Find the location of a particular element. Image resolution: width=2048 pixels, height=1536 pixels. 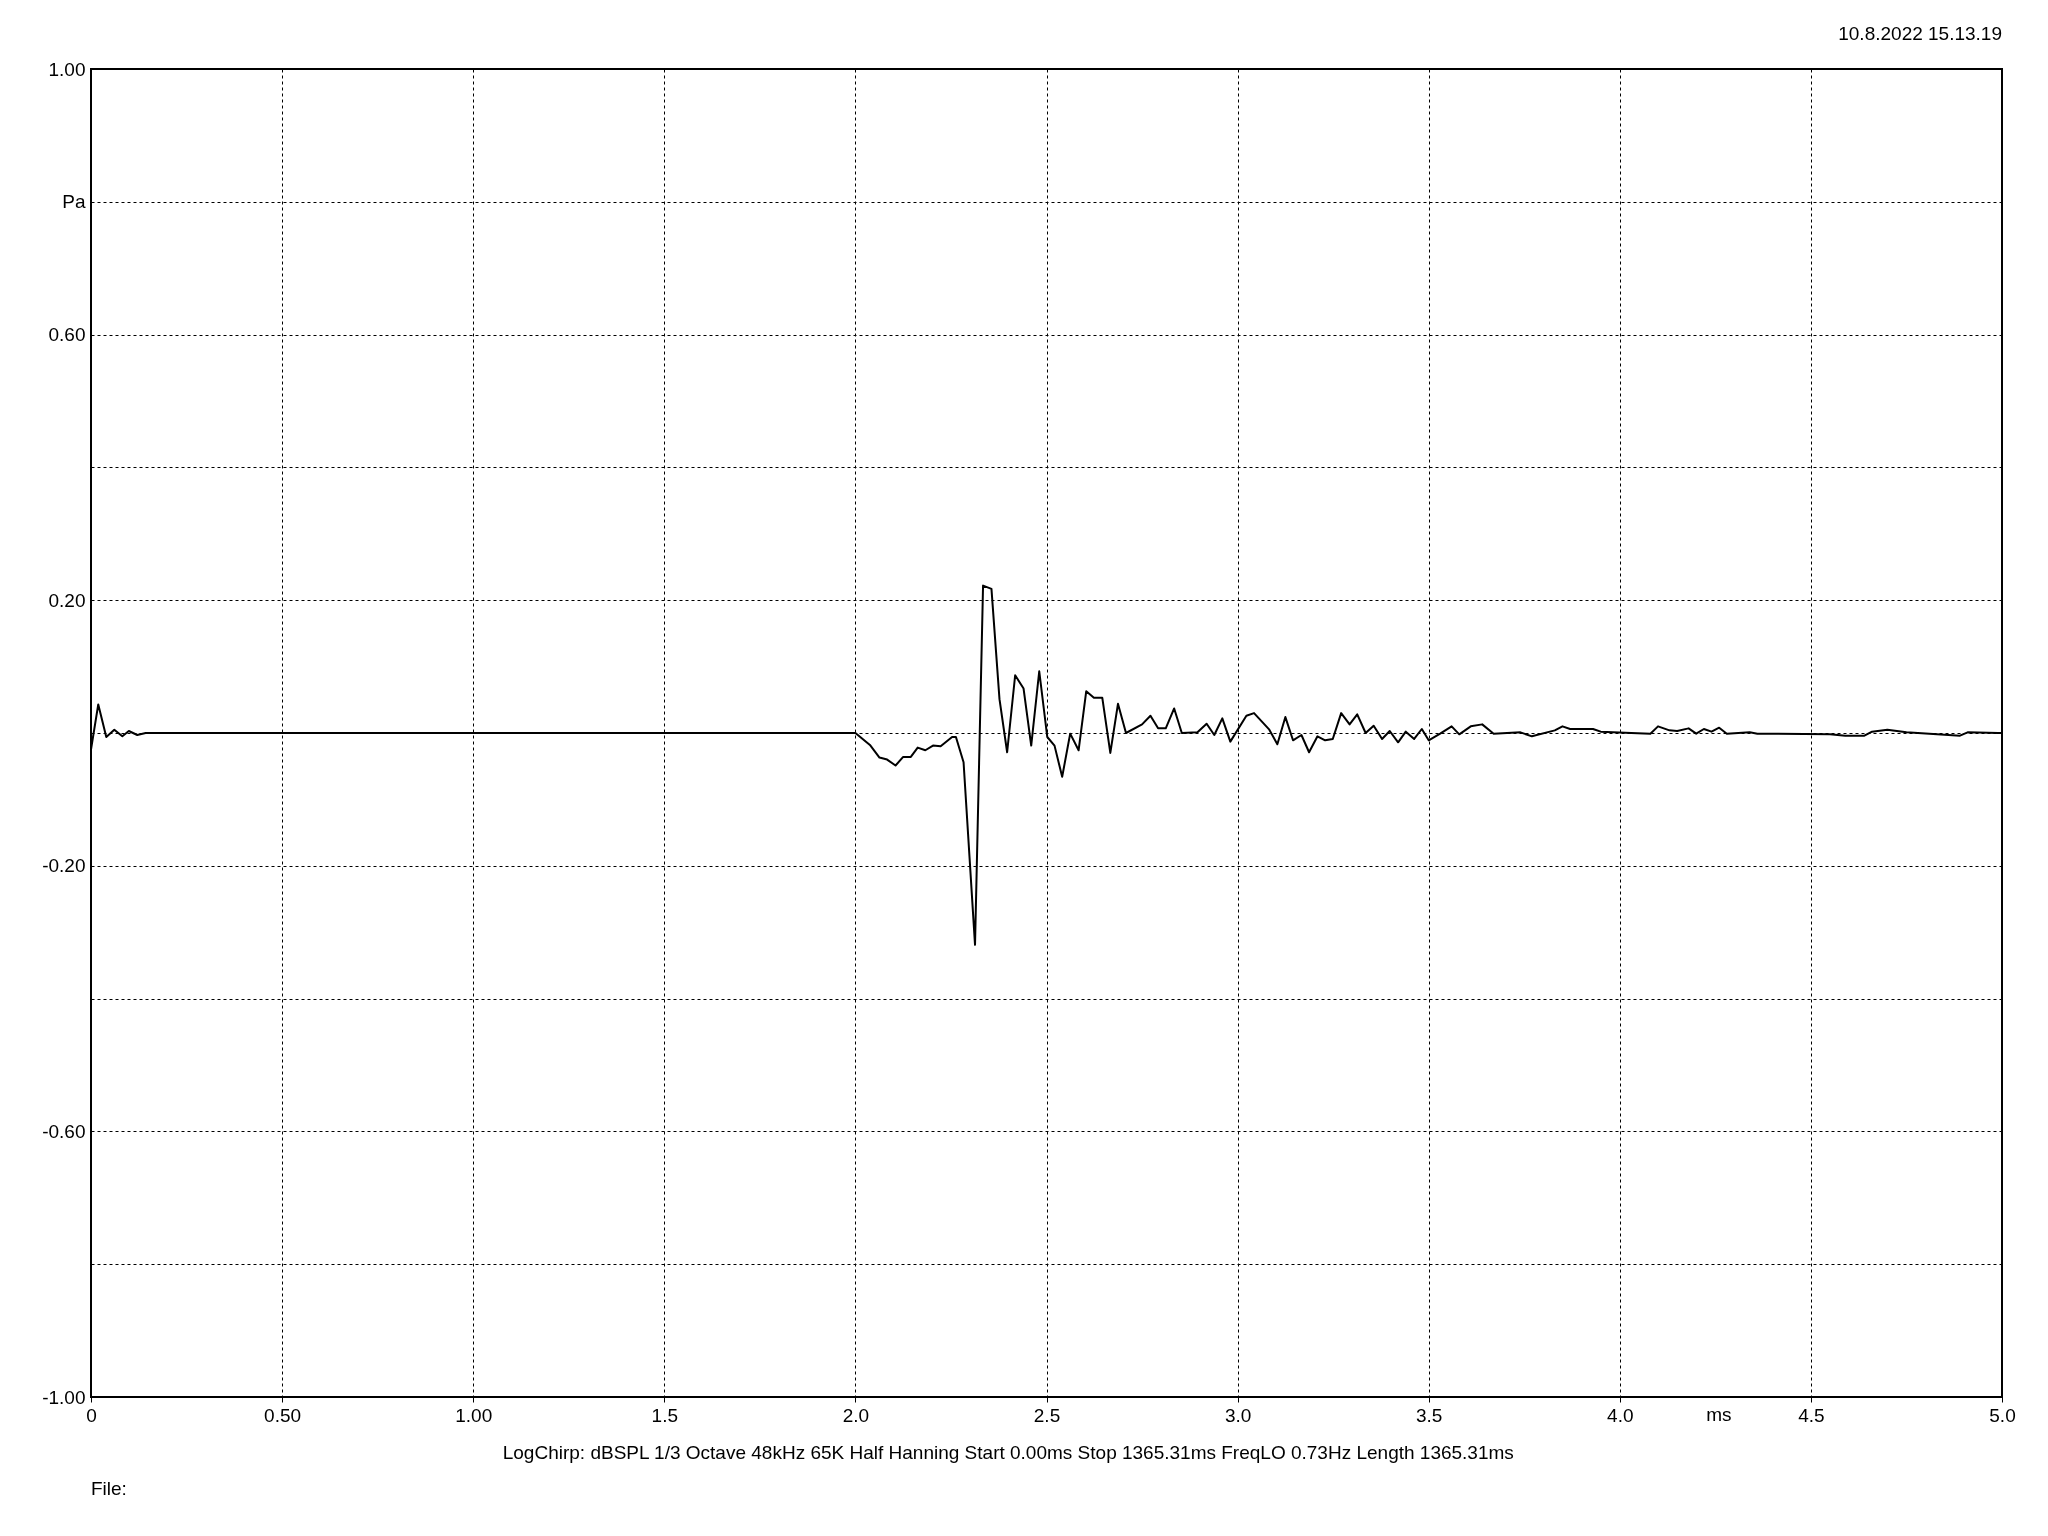

x-tick-label: 3.5 is located at coordinates (1429, 1415).